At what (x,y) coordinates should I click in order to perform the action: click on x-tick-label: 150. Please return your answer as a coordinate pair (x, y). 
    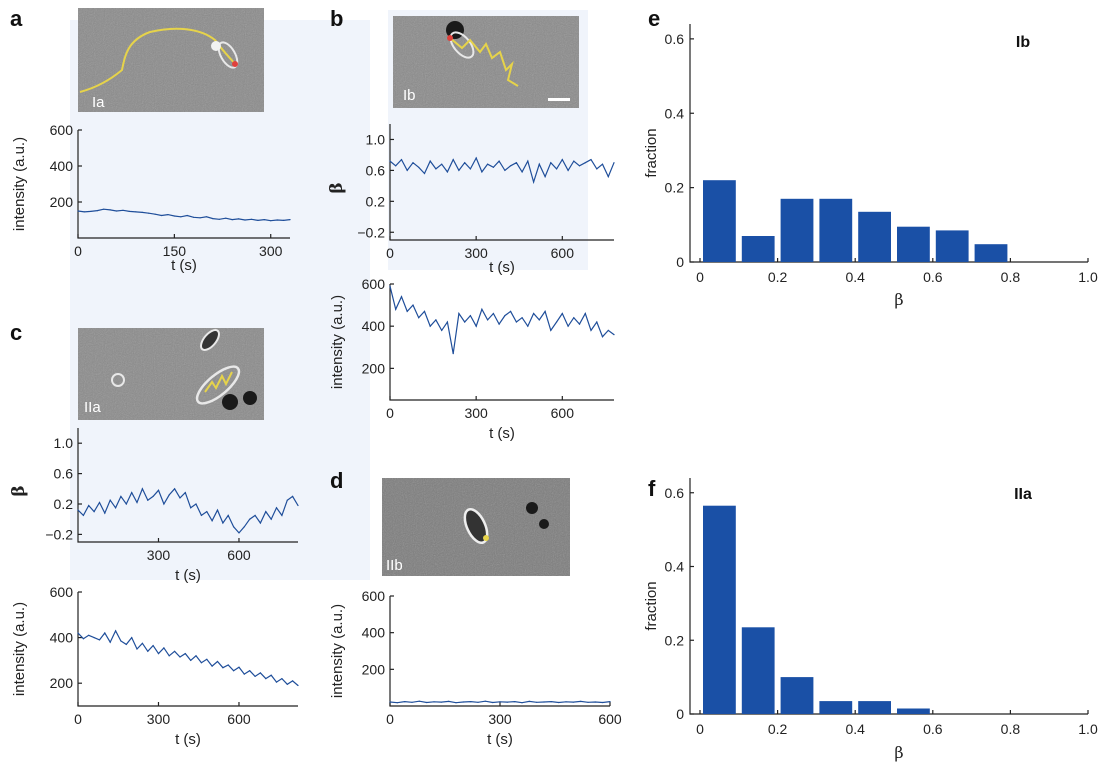
    Looking at the image, I should click on (175, 251).